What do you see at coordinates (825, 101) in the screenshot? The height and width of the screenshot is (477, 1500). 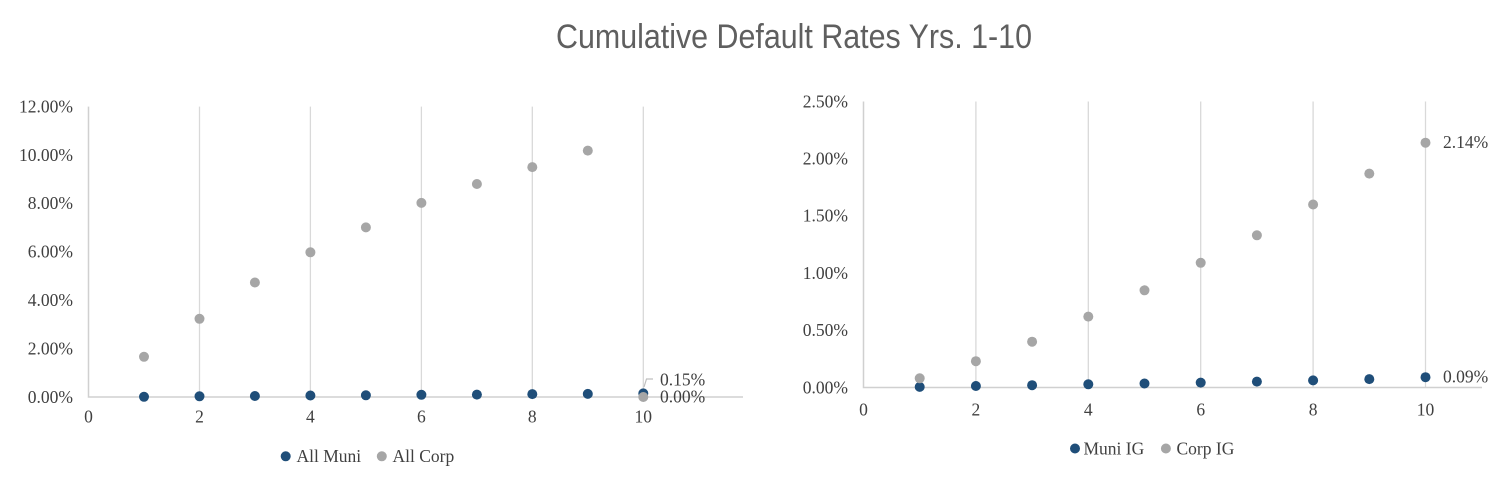 I see `svg-text: 2.50%` at bounding box center [825, 101].